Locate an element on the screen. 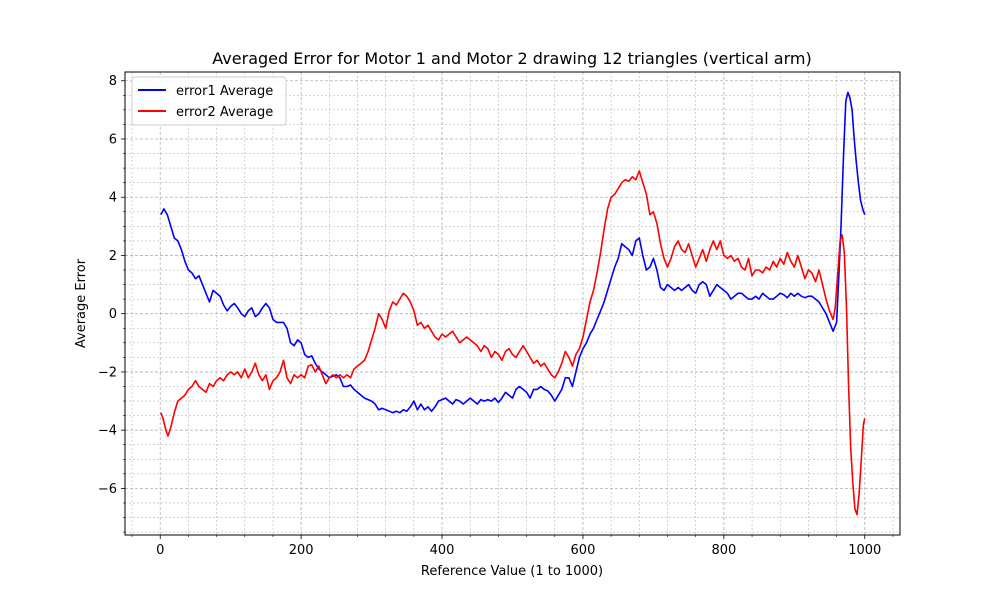 The width and height of the screenshot is (1000, 600). legend-label-error2: error2 Average is located at coordinates (224, 112).